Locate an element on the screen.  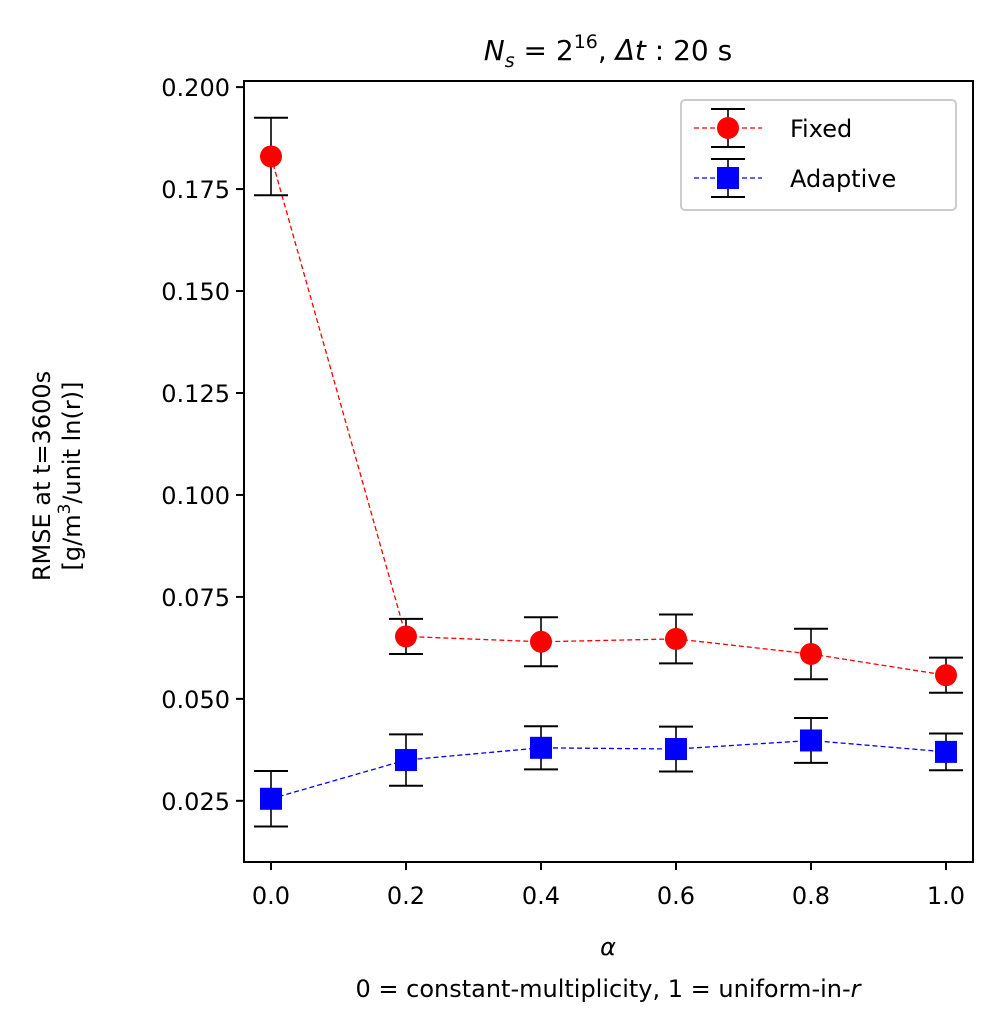
y-tick-label: 0.075 is located at coordinates (195, 598).